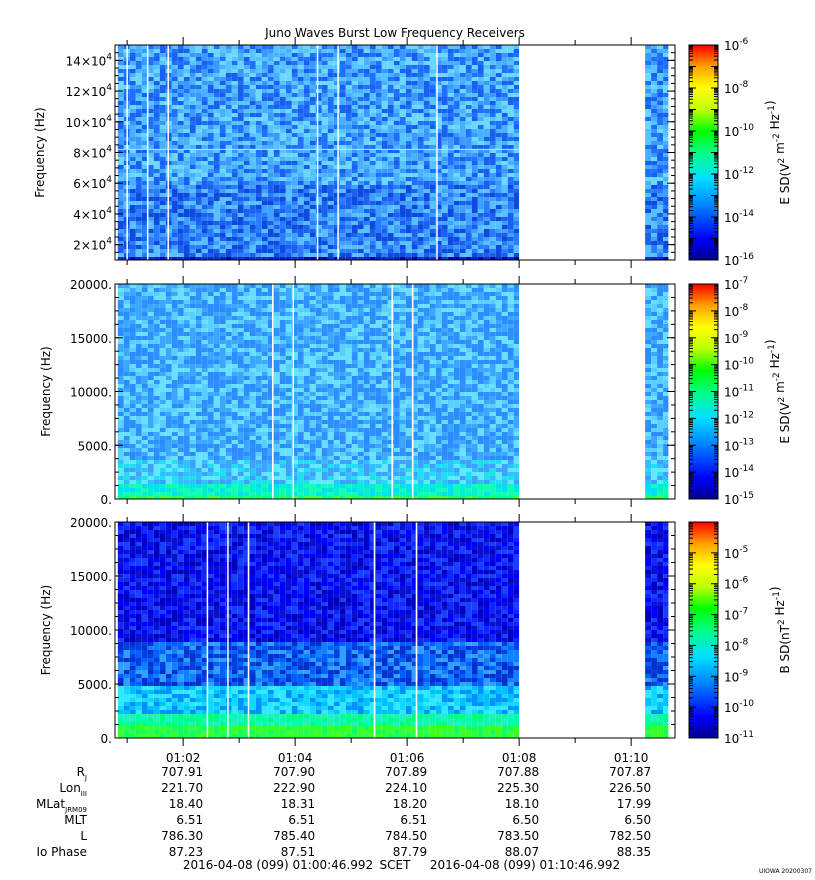 Image resolution: width=815 pixels, height=880 pixels. I want to click on ephemeris-value: 87.51, so click(298, 852).